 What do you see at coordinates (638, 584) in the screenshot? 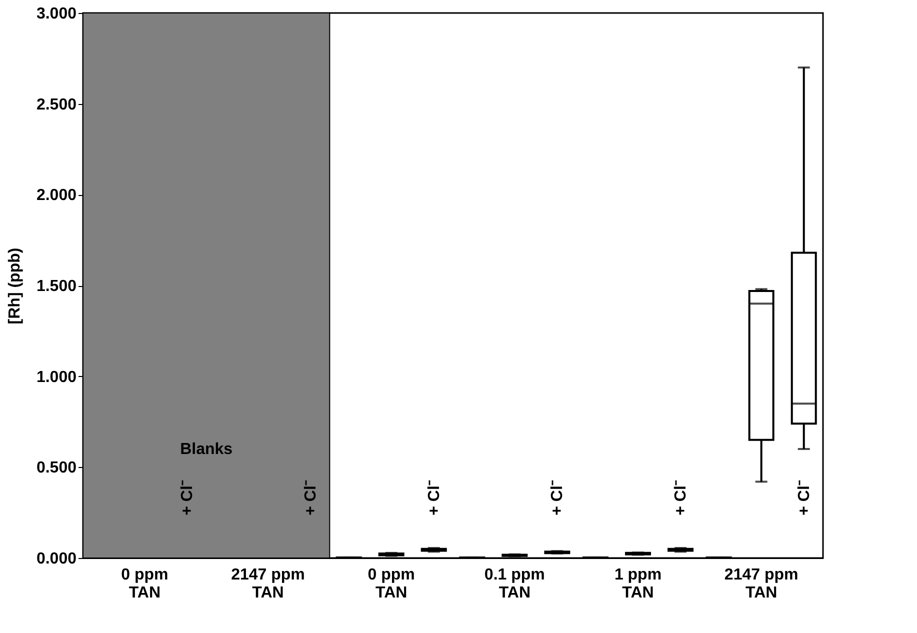
I see `x-tick-label: 1 ppm TAN` at bounding box center [638, 584].